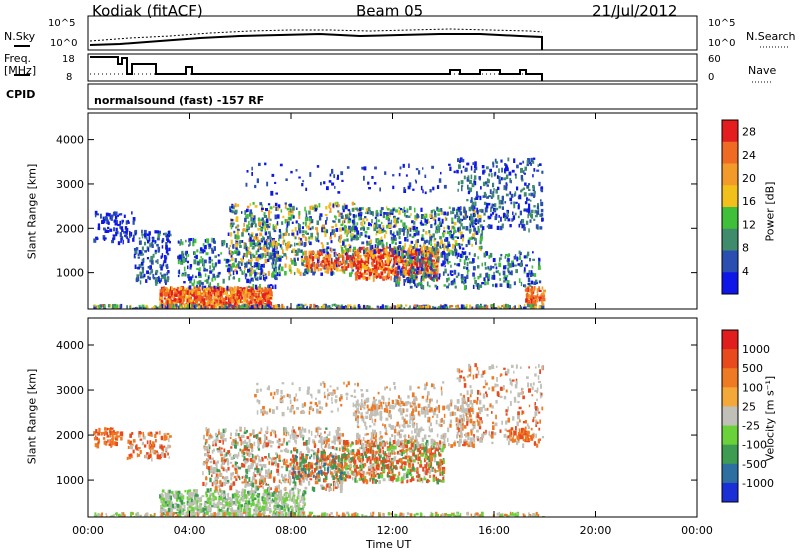  I want to click on noise-sky-line, so click(316, 41).